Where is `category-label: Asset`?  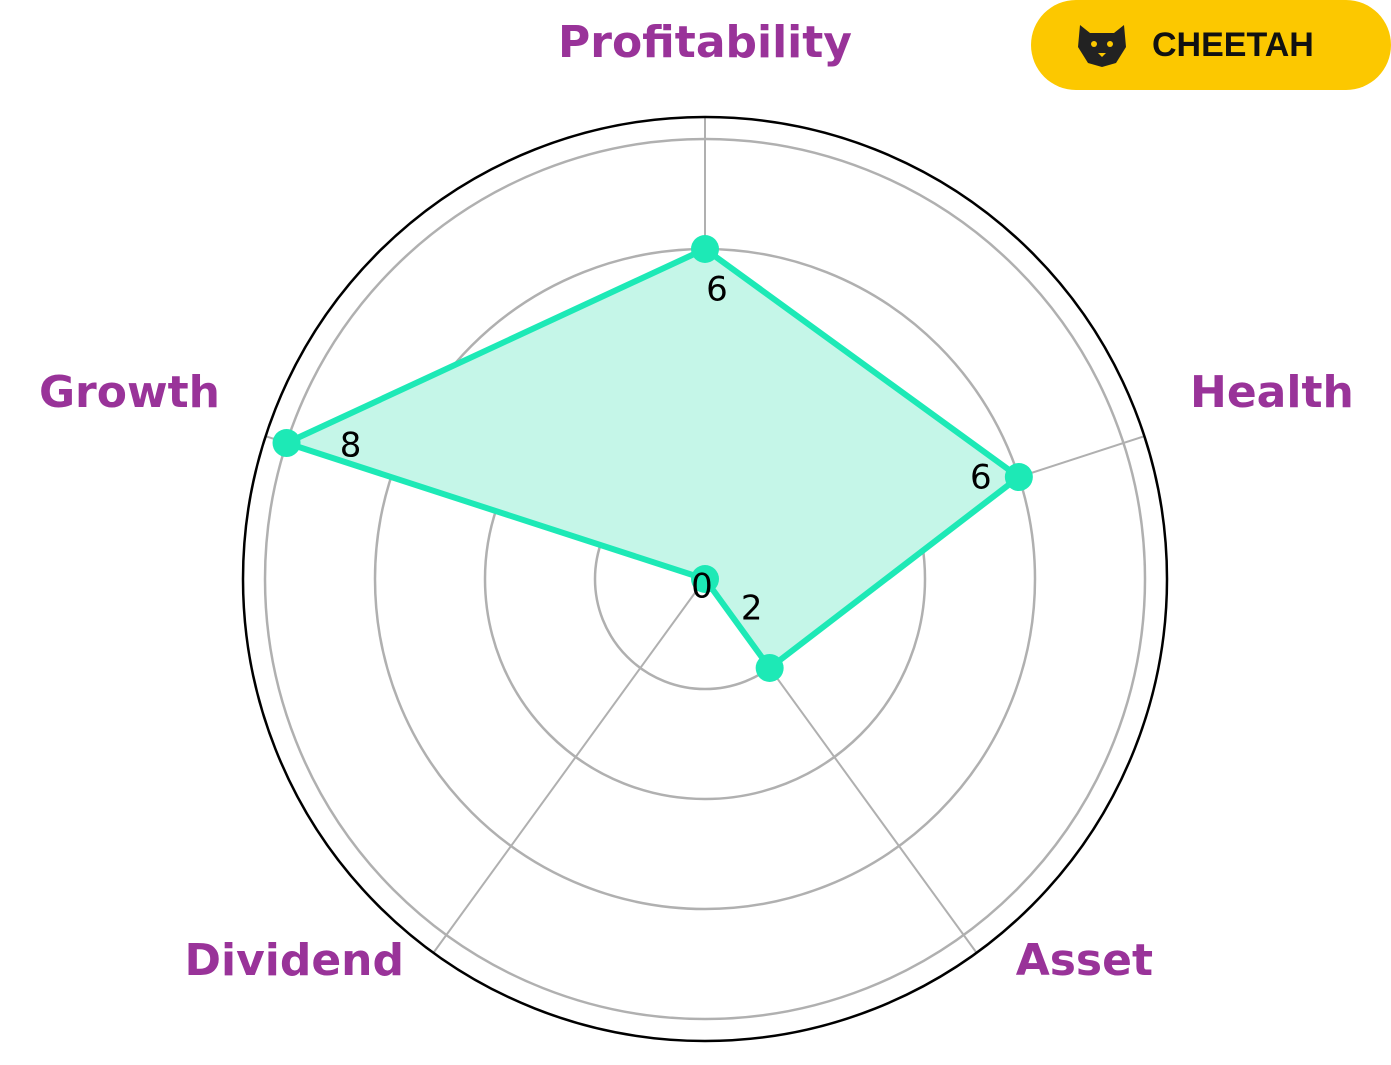 category-label: Asset is located at coordinates (1084, 960).